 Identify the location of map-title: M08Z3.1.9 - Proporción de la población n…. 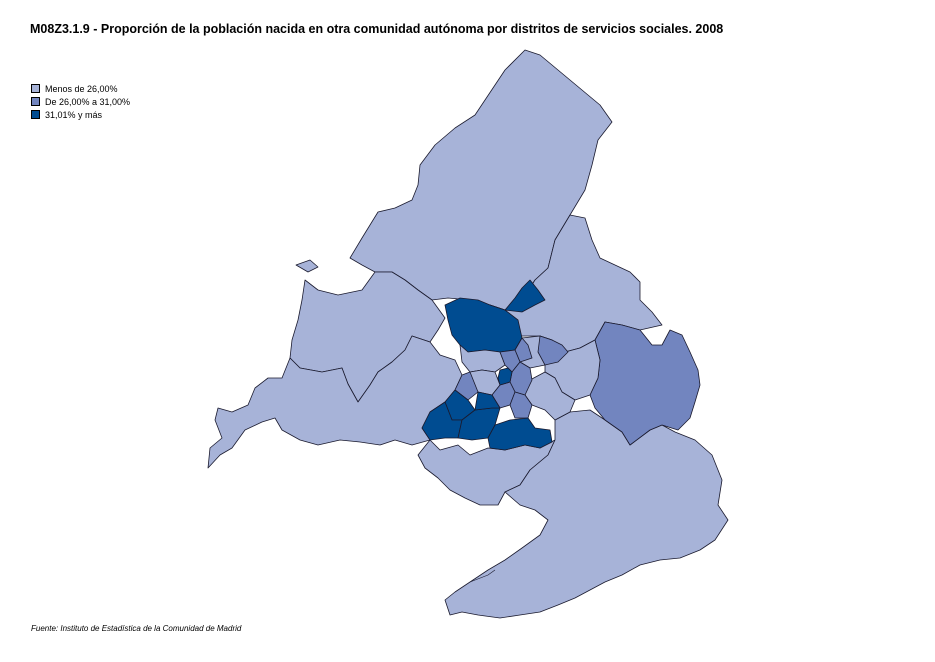
(377, 29).